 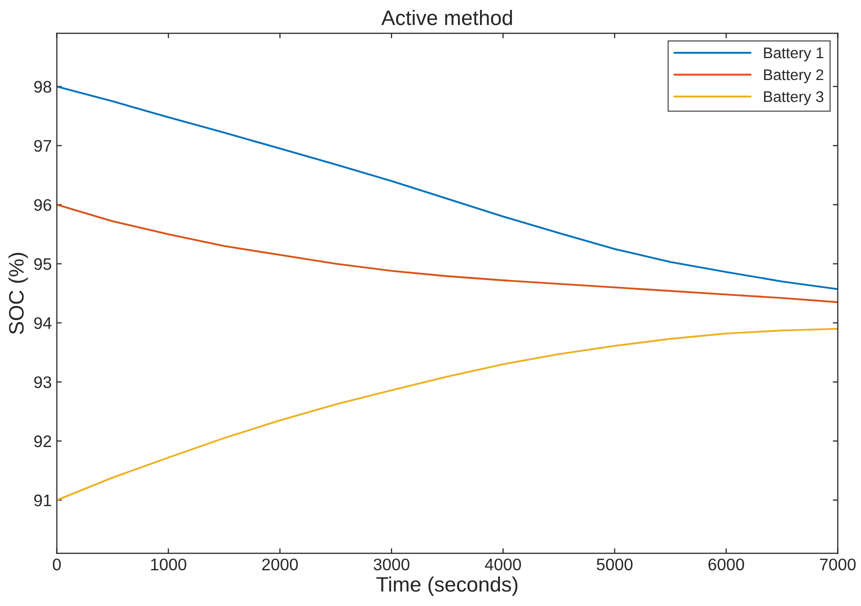 I want to click on x-tick-label: 5000, so click(x=614, y=564).